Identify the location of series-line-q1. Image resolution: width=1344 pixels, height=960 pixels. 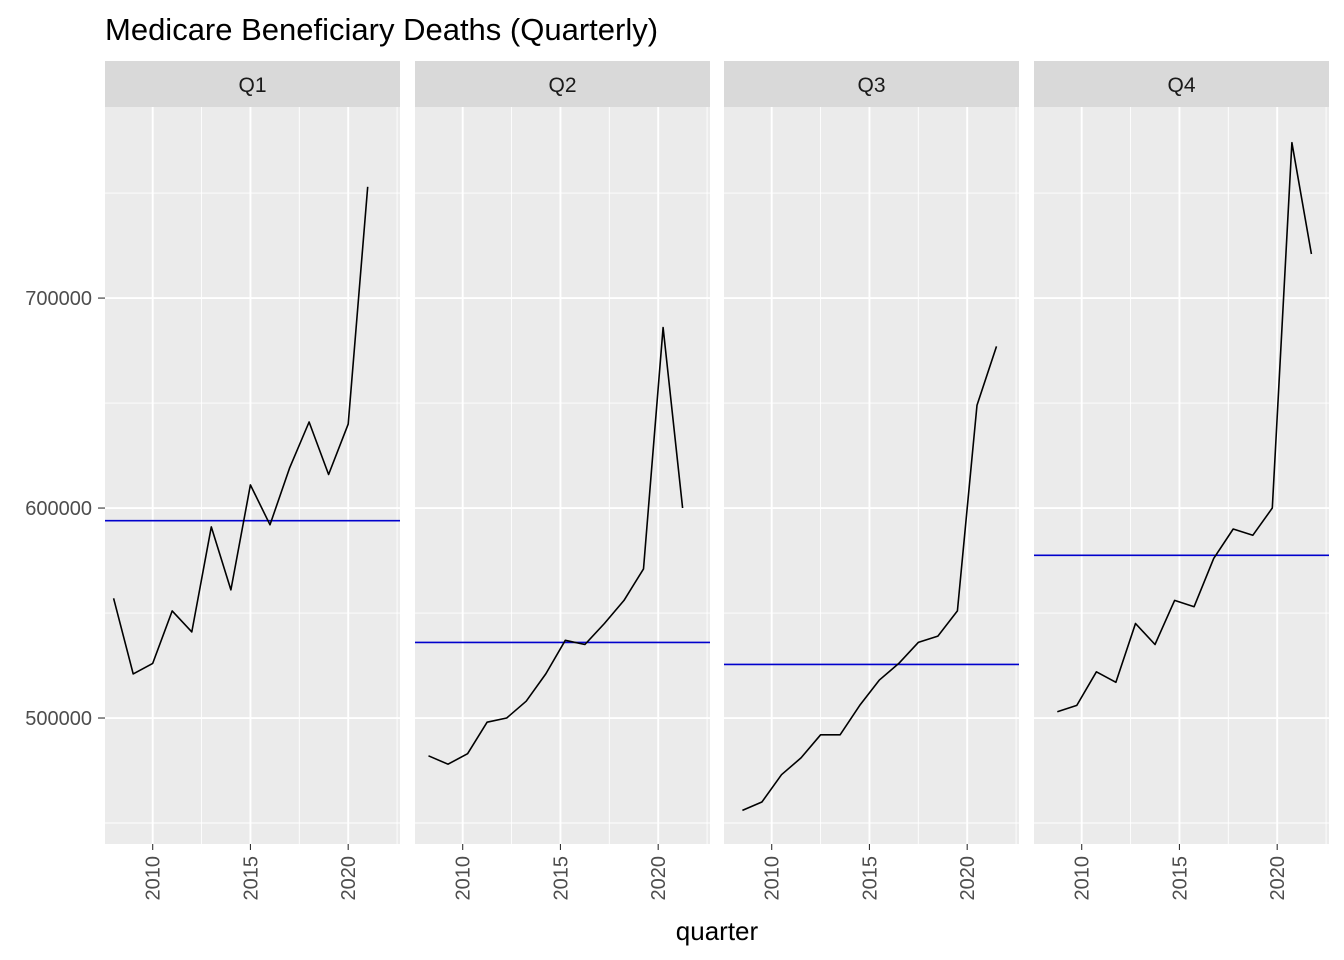
(240, 430).